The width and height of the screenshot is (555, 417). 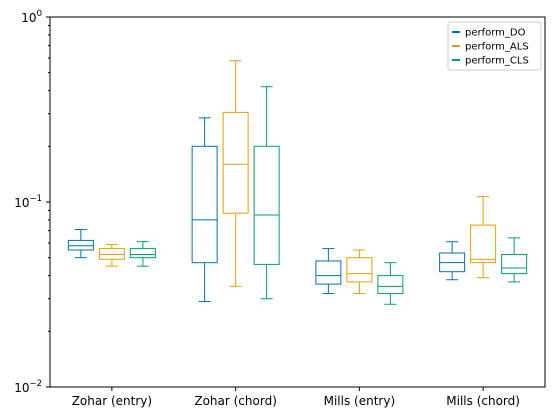 What do you see at coordinates (235, 401) in the screenshot?
I see `x-tick-label: Zohar (chord)` at bounding box center [235, 401].